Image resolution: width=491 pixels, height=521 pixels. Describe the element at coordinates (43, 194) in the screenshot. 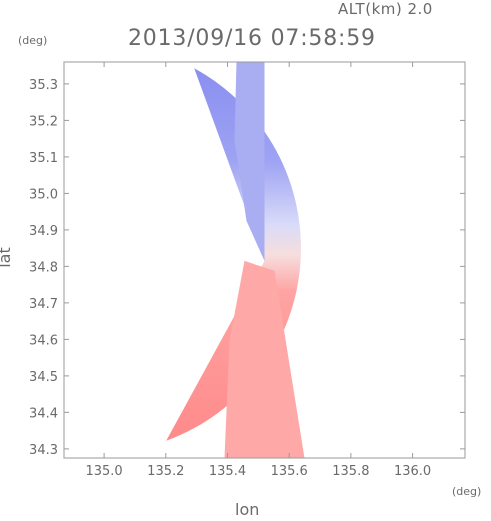

I see `y-tick-label: 35.0` at that location.